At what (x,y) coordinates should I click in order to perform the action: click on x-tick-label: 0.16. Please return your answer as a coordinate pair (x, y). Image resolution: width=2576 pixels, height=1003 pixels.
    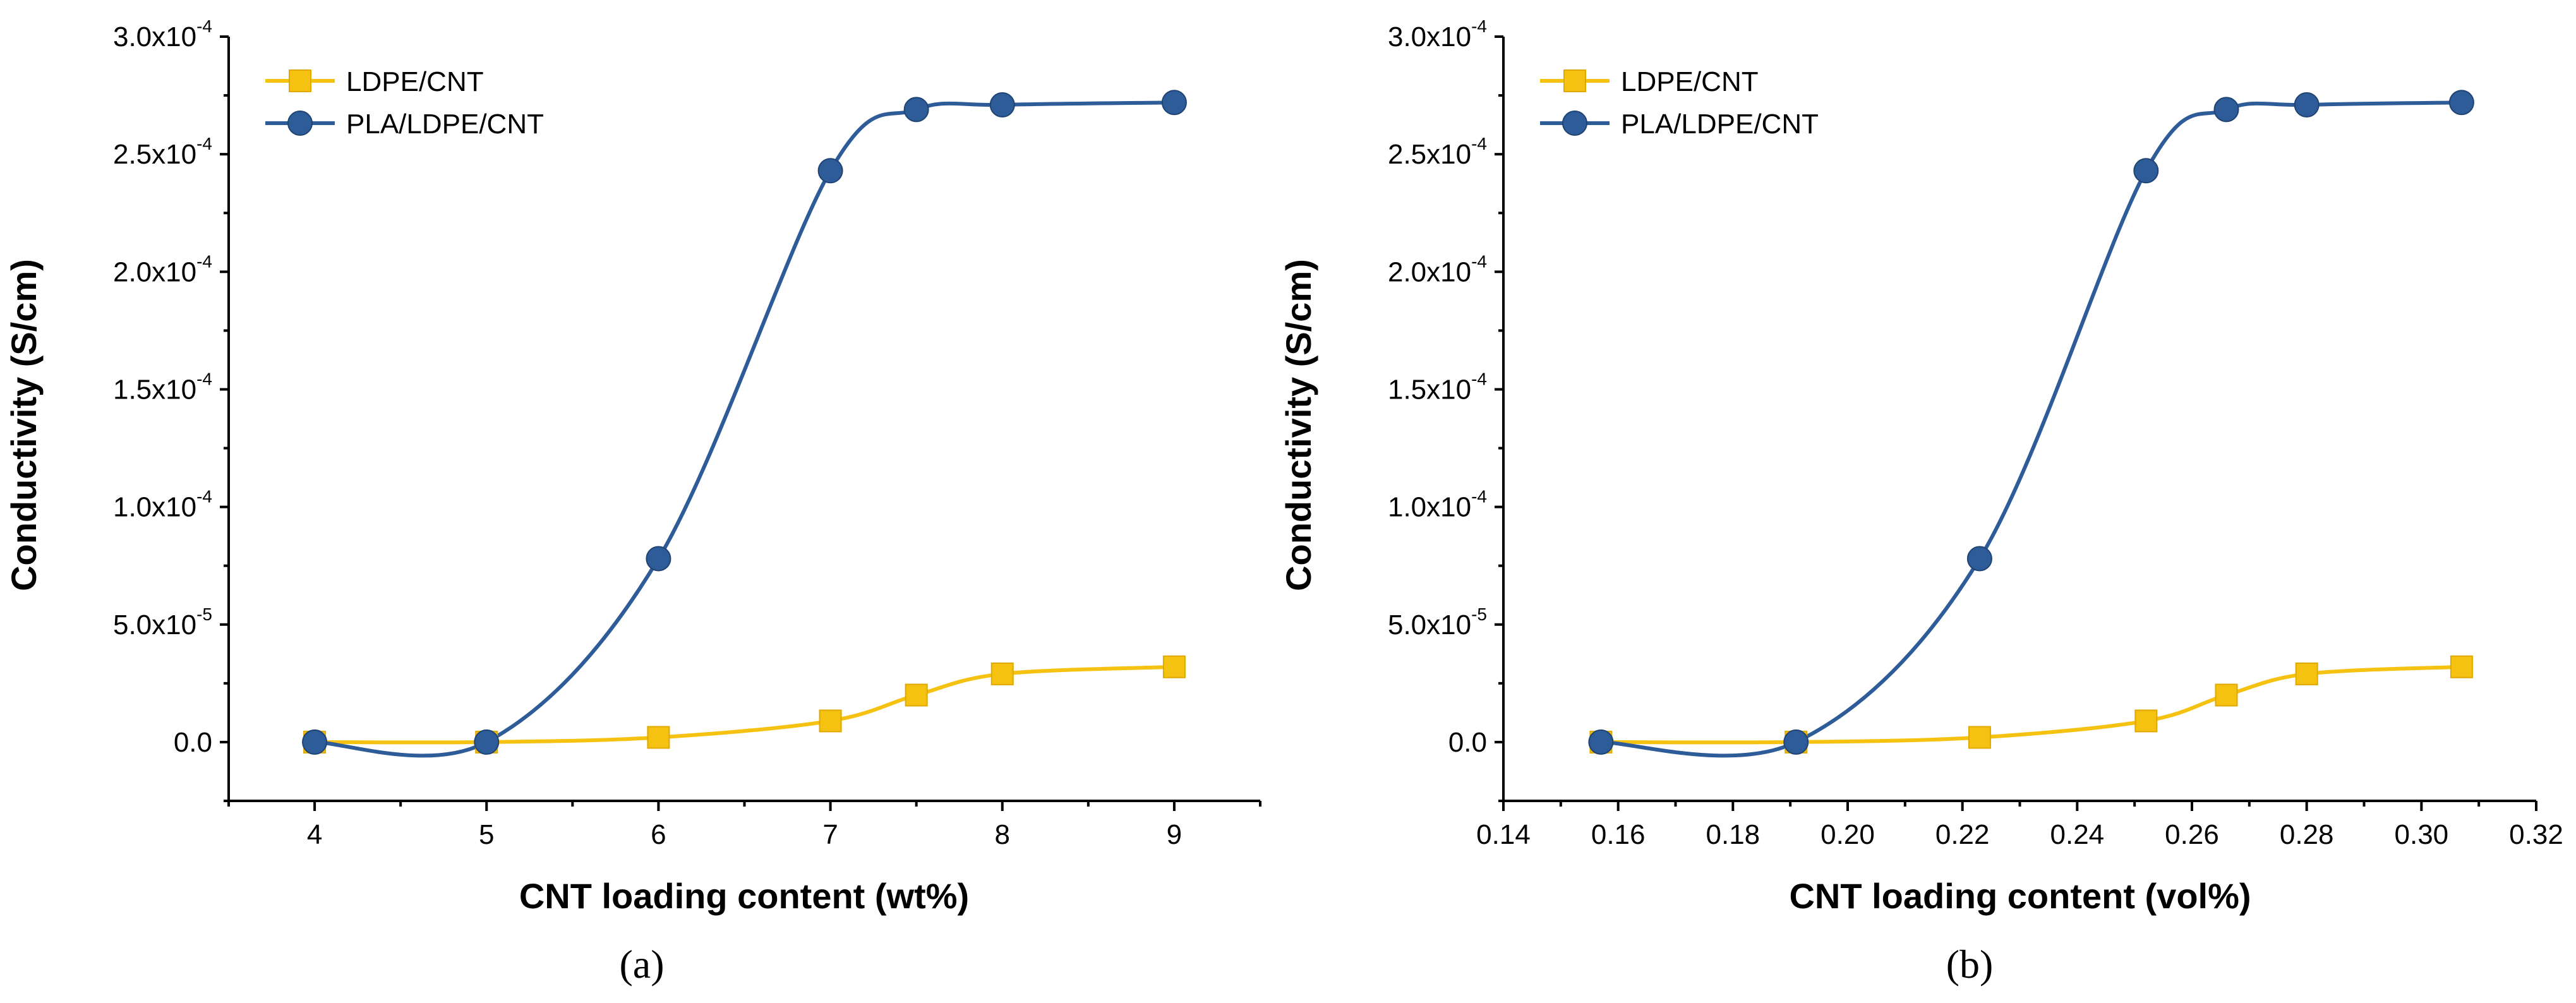
    Looking at the image, I should click on (1618, 834).